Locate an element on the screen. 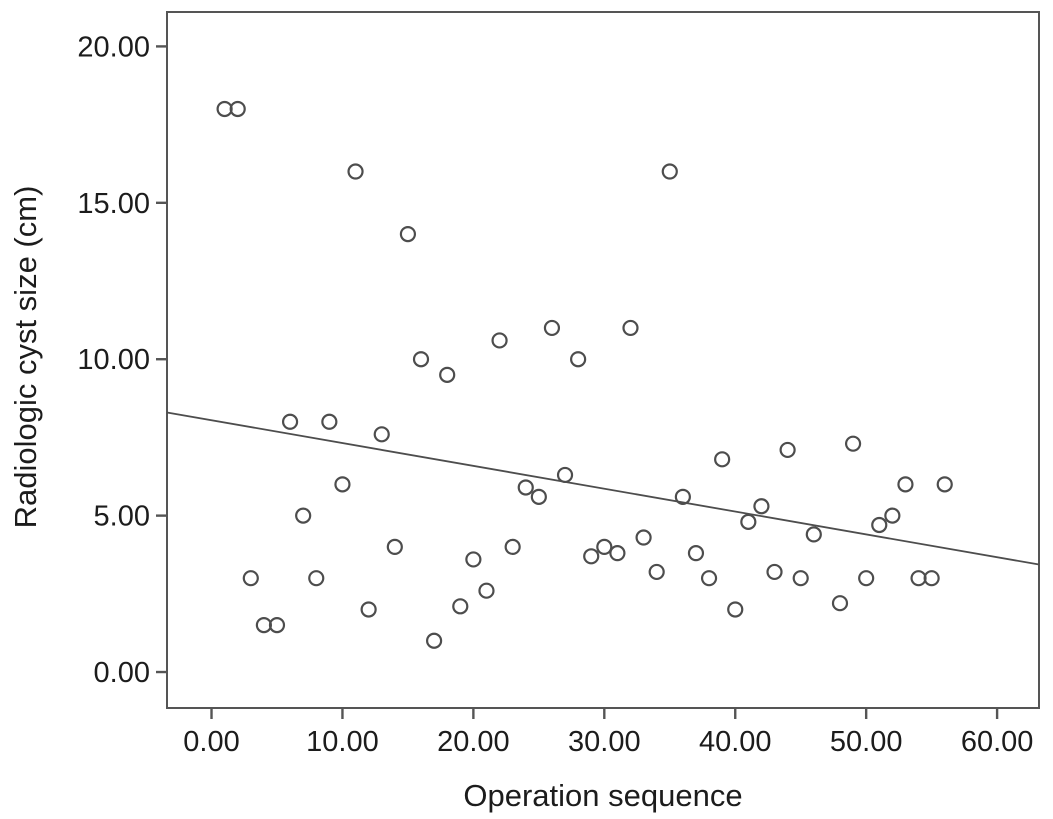 The width and height of the screenshot is (1053, 819). y-axis-tick-label: 20.00 is located at coordinates (113, 47).